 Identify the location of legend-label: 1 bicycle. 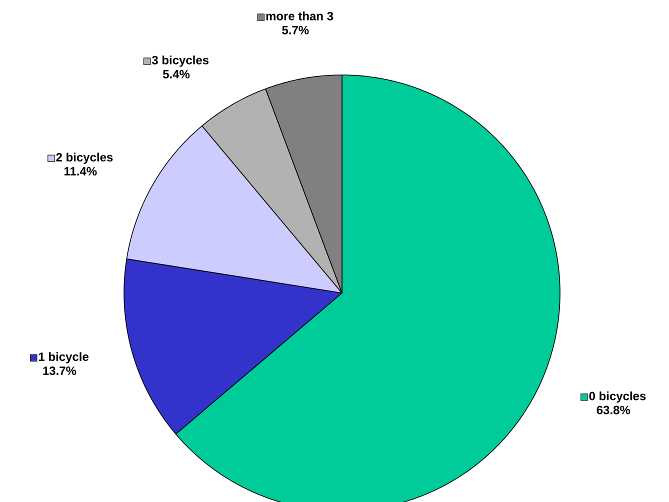
(63, 358).